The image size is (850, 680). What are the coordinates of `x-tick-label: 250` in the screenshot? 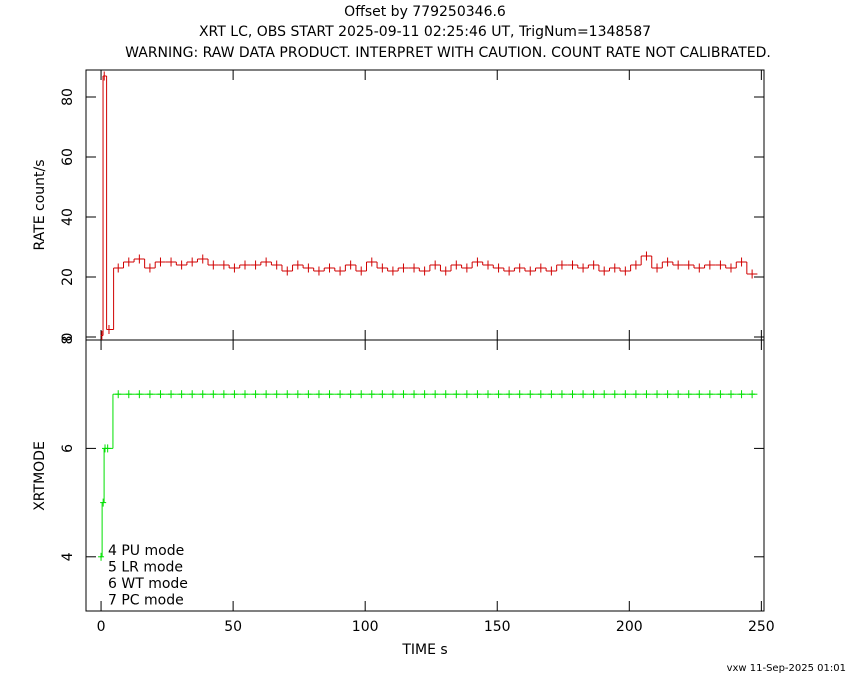 It's located at (761, 627).